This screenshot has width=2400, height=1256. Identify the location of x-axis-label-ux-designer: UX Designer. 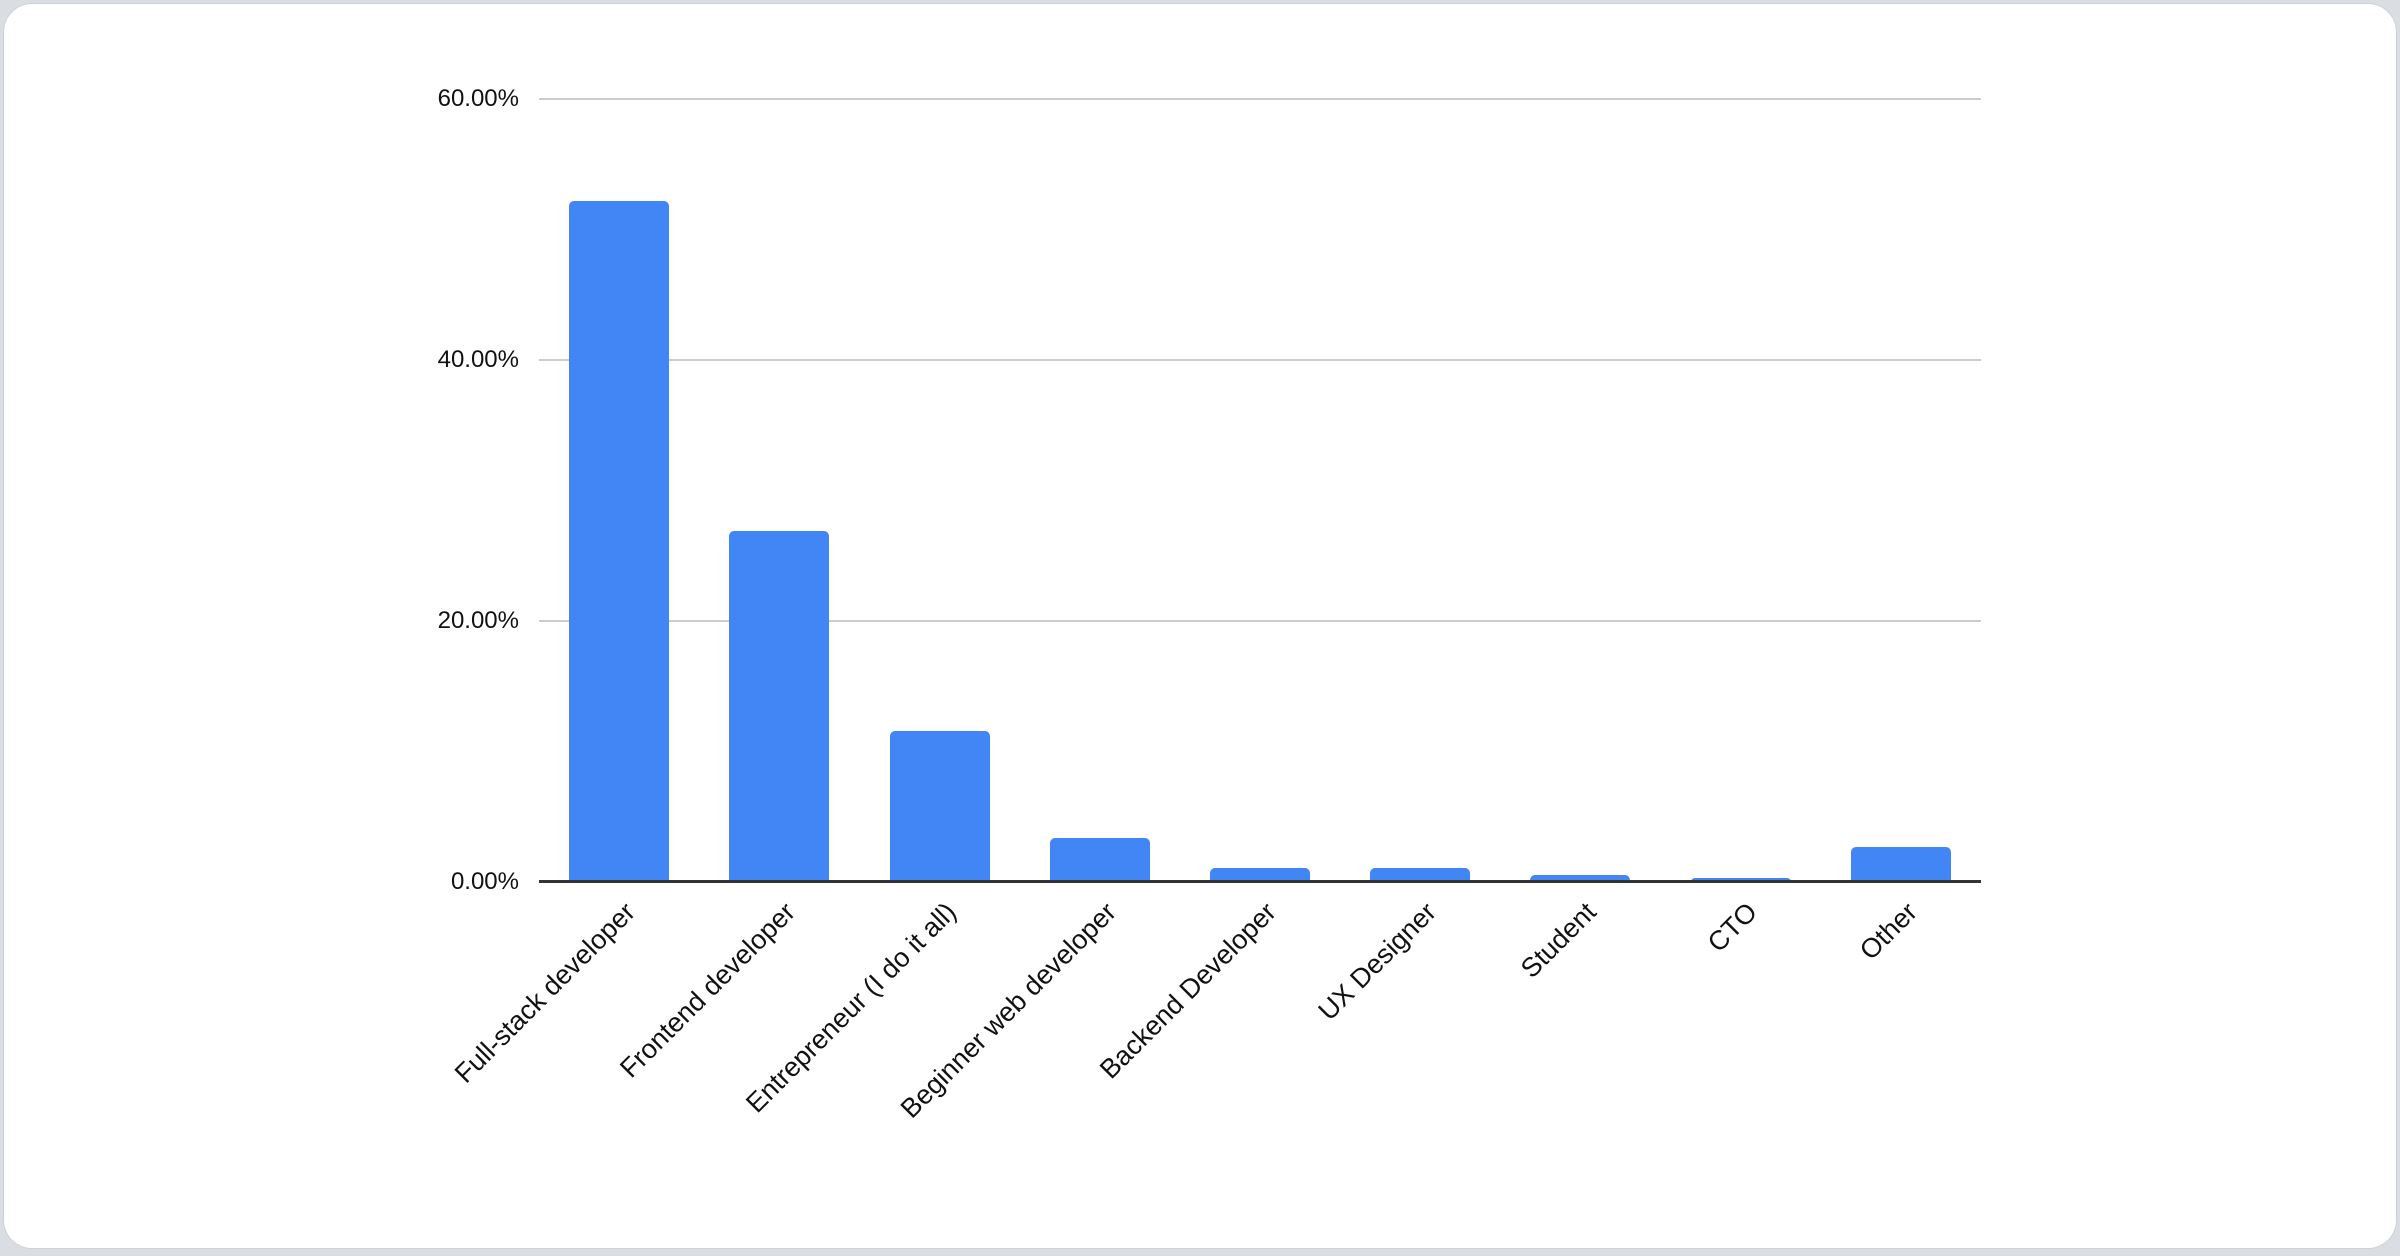
(1377, 961).